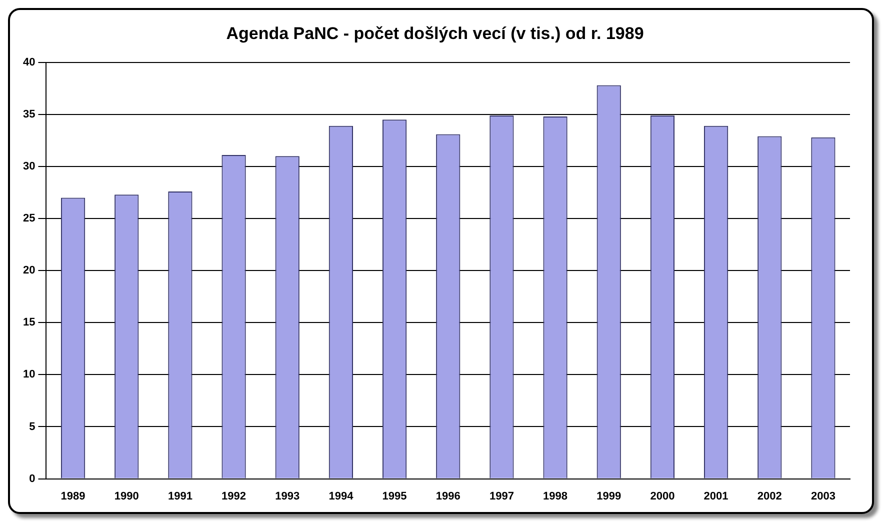 The height and width of the screenshot is (525, 883). I want to click on y-tick-label: 5, so click(32, 426).